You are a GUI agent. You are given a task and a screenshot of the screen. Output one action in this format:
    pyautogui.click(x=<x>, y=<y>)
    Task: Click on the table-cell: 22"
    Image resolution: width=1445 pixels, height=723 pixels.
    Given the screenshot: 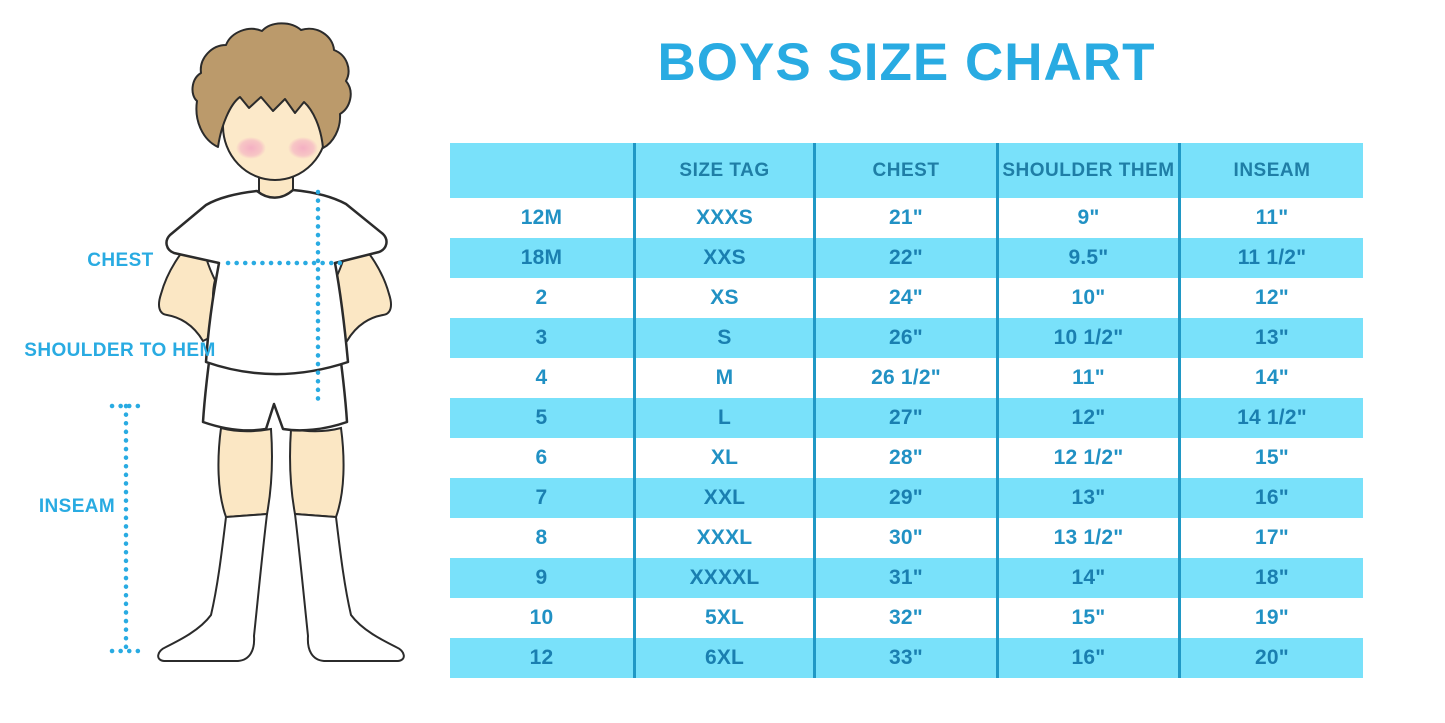 What is the action you would take?
    pyautogui.click(x=904, y=258)
    